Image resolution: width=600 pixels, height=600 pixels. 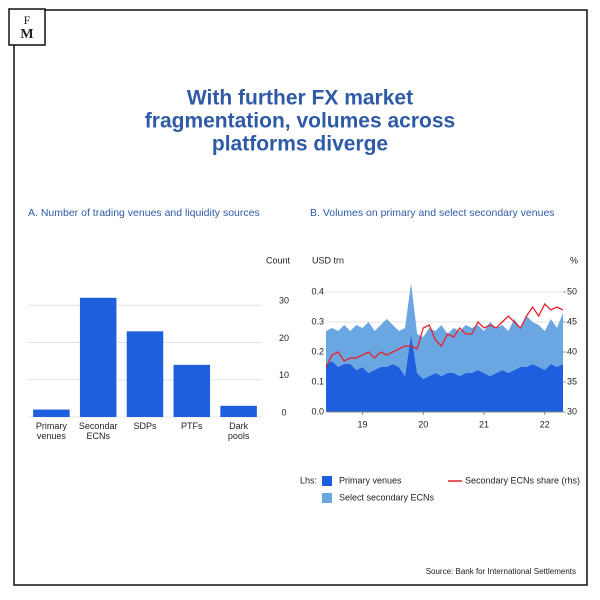 What do you see at coordinates (51, 431) in the screenshot?
I see `x-tick-label: Primary venues` at bounding box center [51, 431].